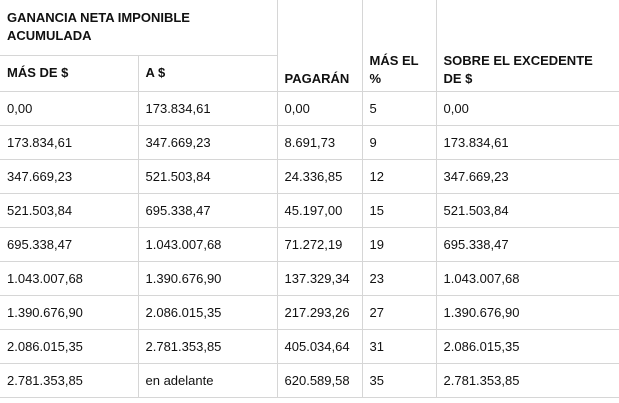  I want to click on header-sobre-excedente: SOBRE EL EXCEDENTE DE $, so click(527, 46).